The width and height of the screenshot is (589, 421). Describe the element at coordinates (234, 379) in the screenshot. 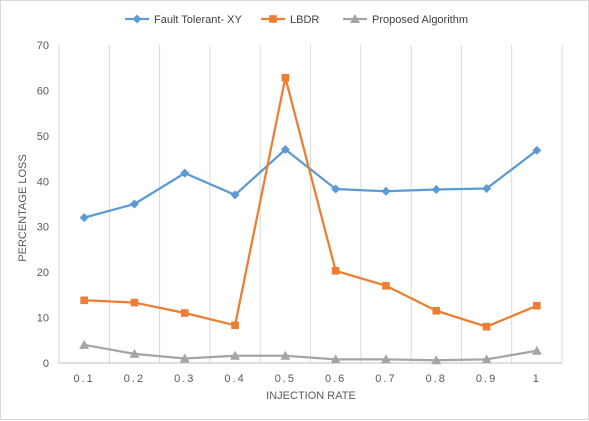

I see `x-tick-label: 0.4` at that location.